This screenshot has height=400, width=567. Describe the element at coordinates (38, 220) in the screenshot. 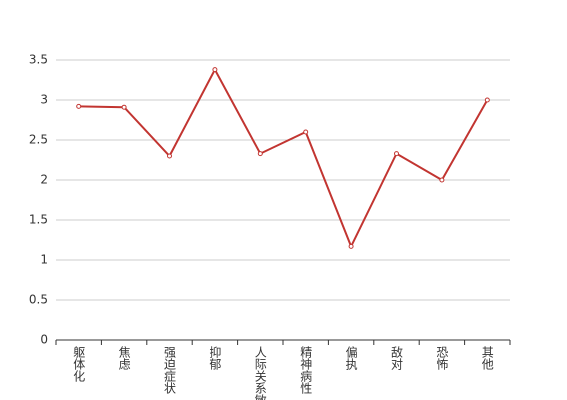

I see `y-tick-label: 1.5` at that location.